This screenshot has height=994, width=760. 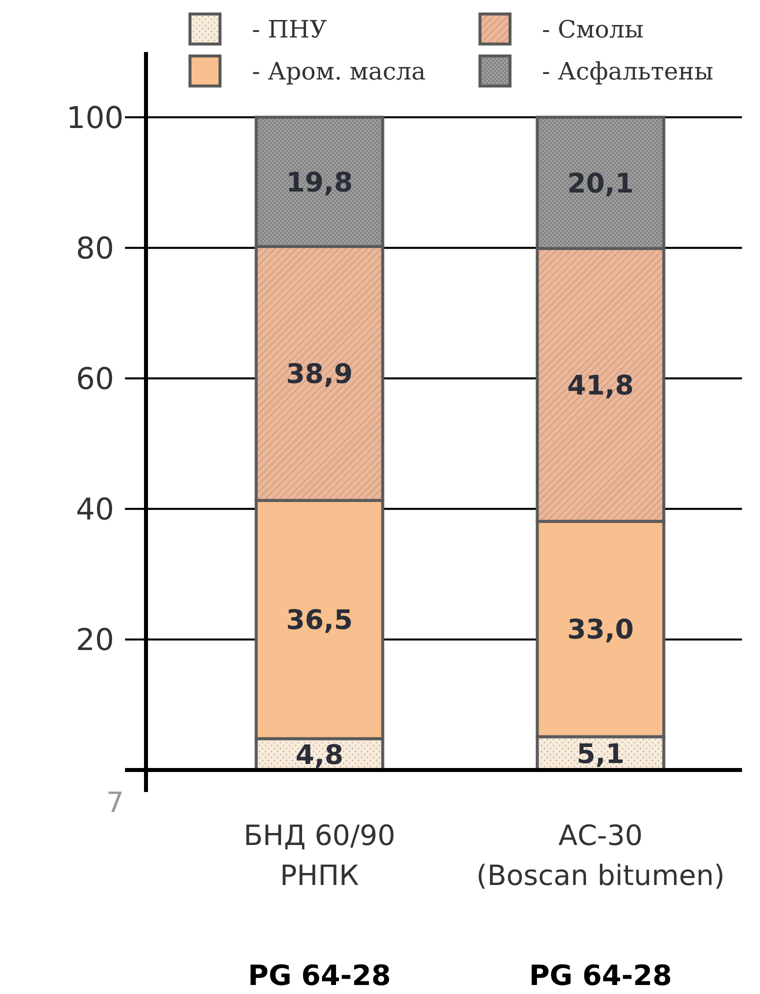 What do you see at coordinates (95, 248) in the screenshot?
I see `y-tick-label: 80` at bounding box center [95, 248].